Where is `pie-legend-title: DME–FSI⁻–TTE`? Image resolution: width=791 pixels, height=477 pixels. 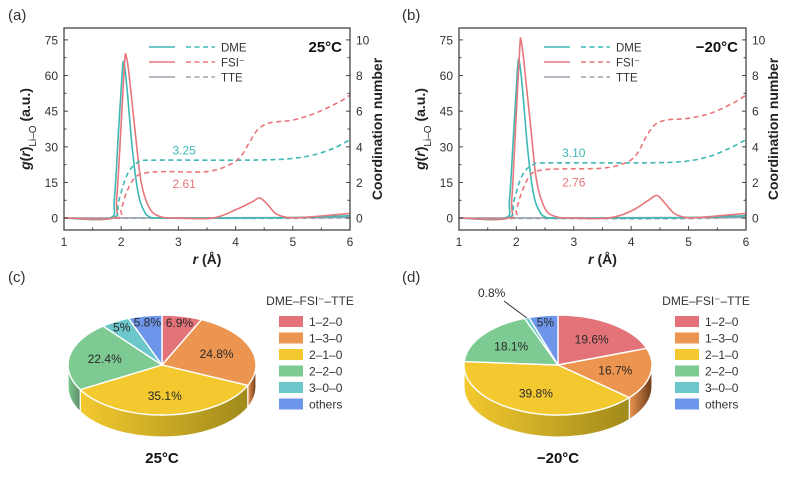
pie-legend-title: DME–FSI⁻–TTE is located at coordinates (310, 301).